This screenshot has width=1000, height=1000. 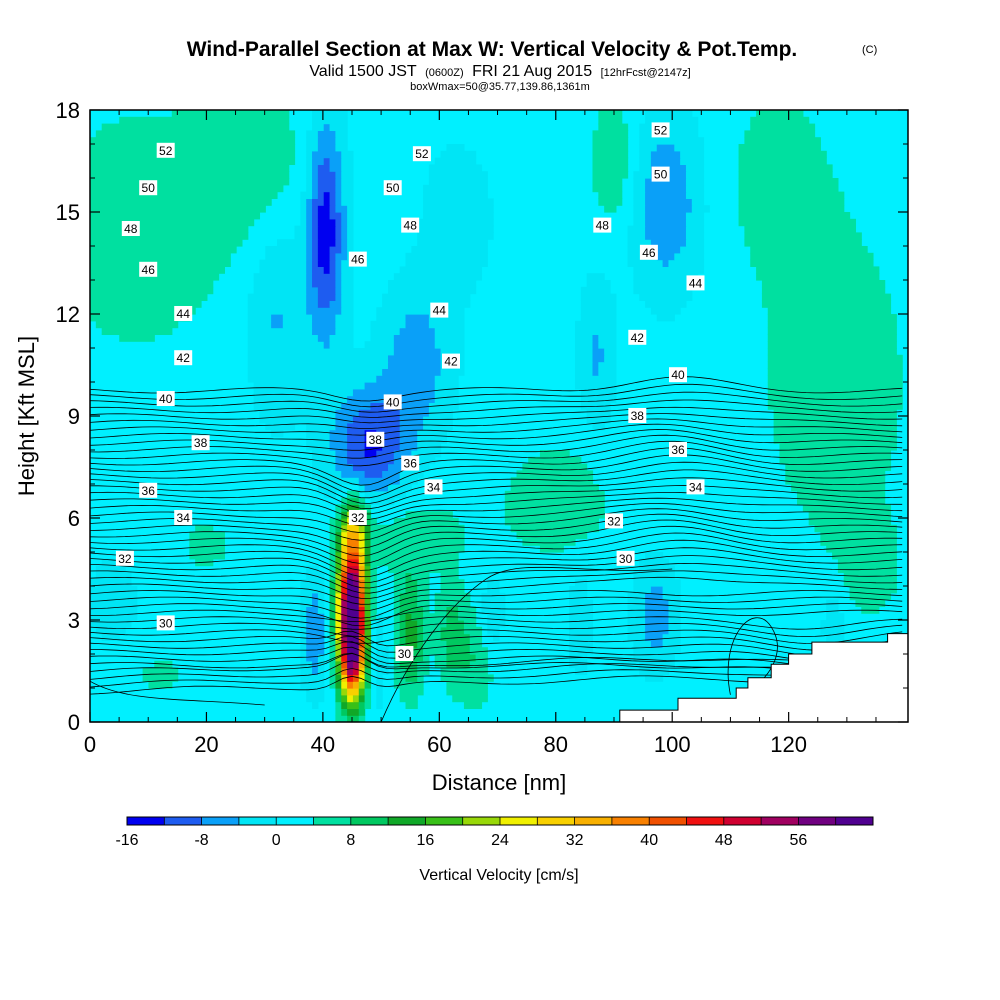 I want to click on contour-label-text: 40, so click(x=393, y=402).